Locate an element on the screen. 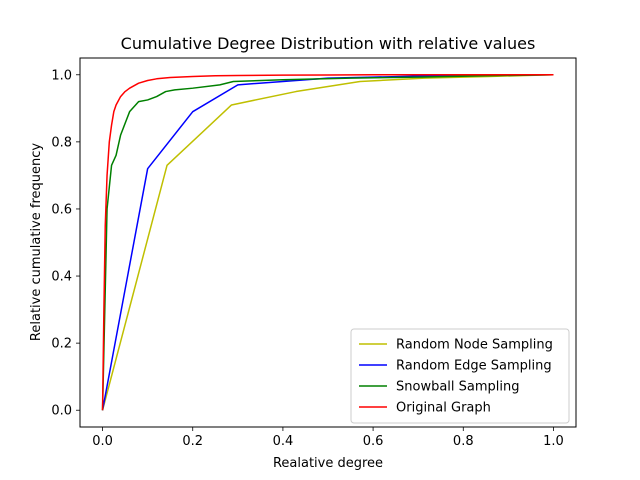 The width and height of the screenshot is (640, 480). y-tick-label: 0.8 is located at coordinates (61, 142).